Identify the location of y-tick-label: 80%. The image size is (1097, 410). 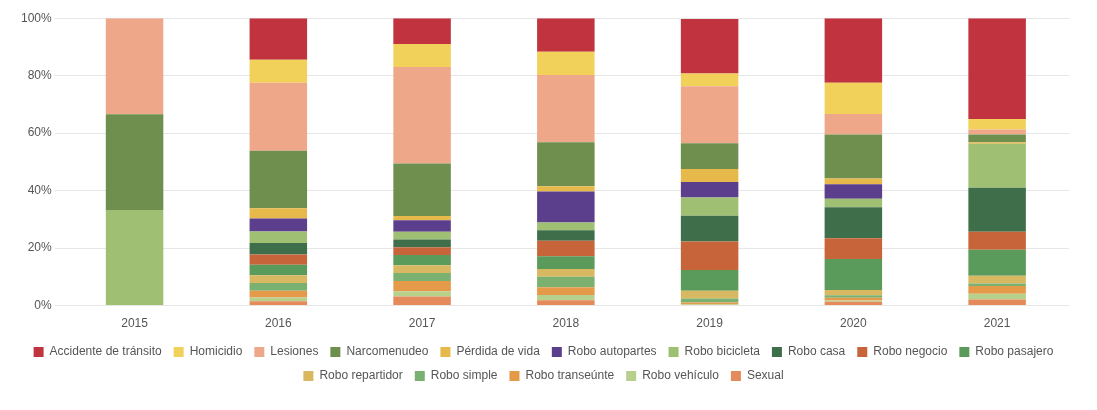
(40, 74).